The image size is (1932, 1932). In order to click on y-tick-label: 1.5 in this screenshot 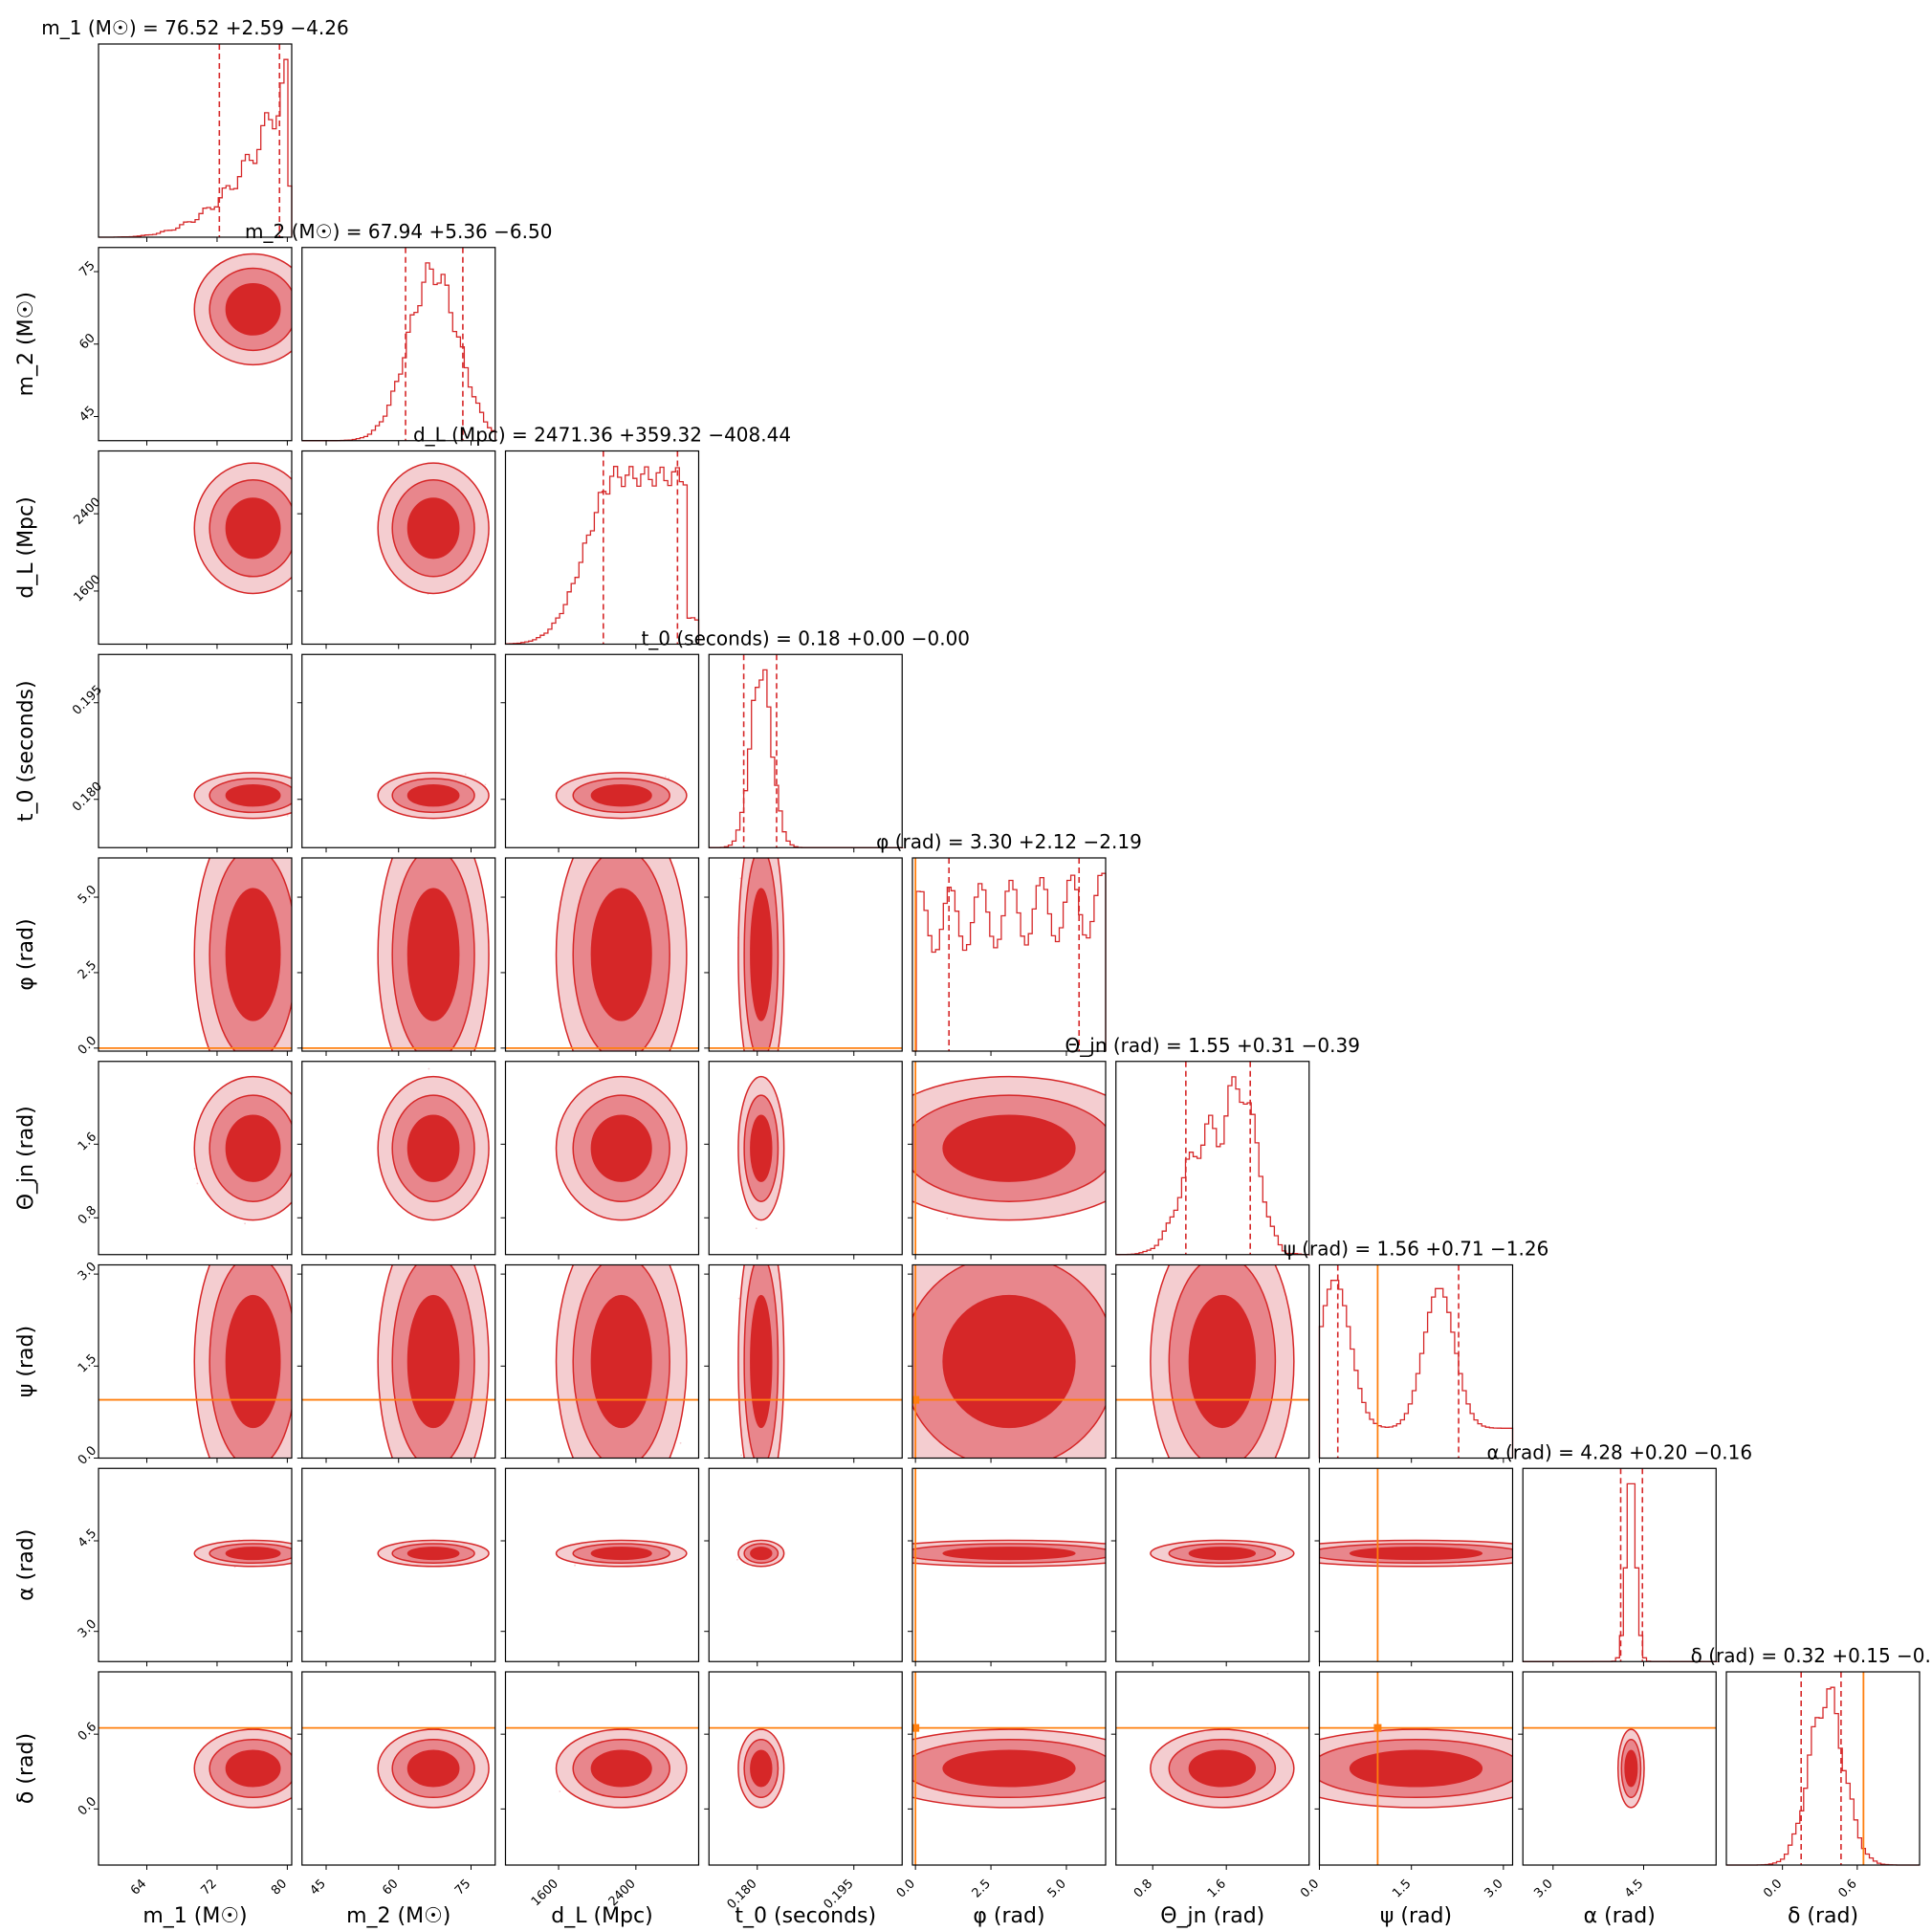, I will do `click(87, 1363)`.